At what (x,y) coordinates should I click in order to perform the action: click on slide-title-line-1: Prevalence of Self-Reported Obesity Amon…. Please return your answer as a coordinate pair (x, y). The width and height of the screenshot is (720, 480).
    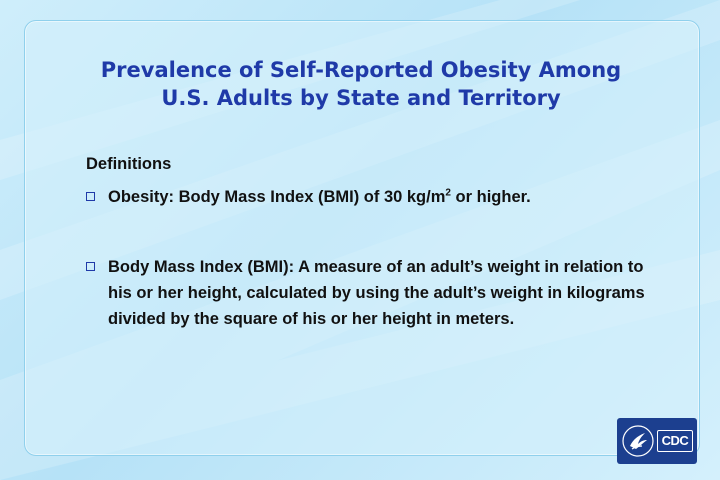
    Looking at the image, I should click on (361, 70).